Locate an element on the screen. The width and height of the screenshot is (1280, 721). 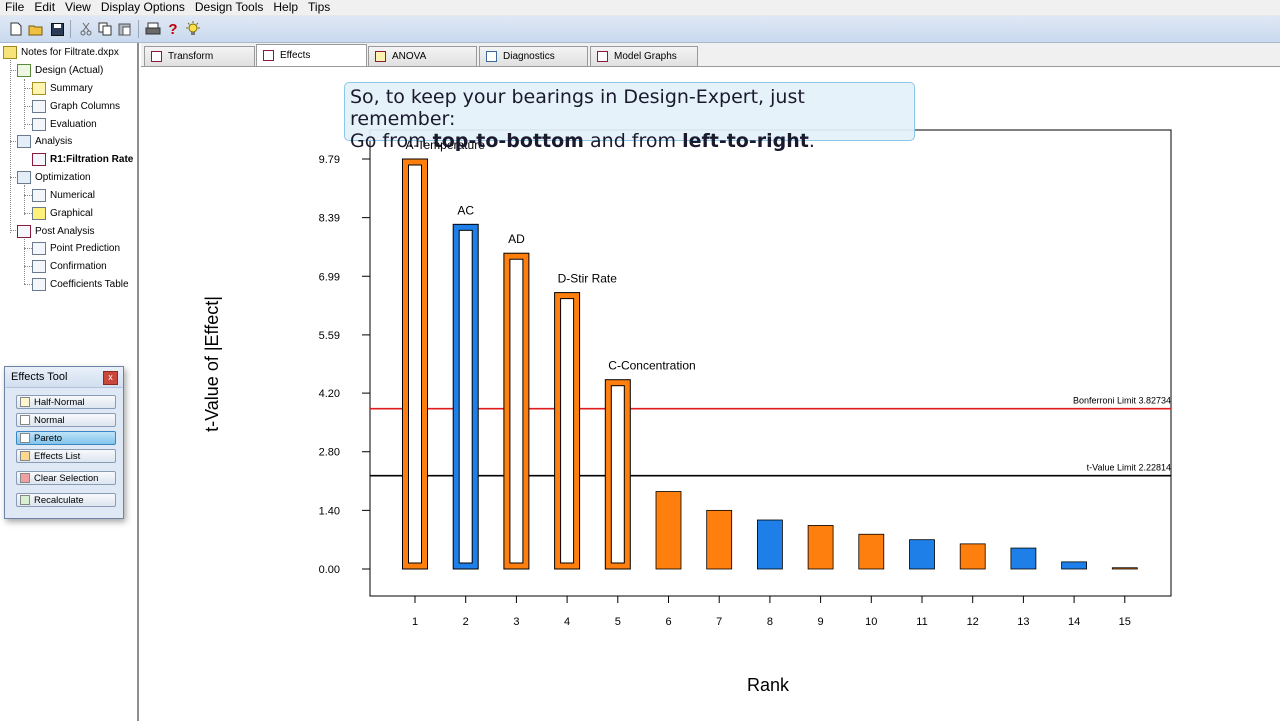
y-tick-label: 0.00 is located at coordinates (329, 570).